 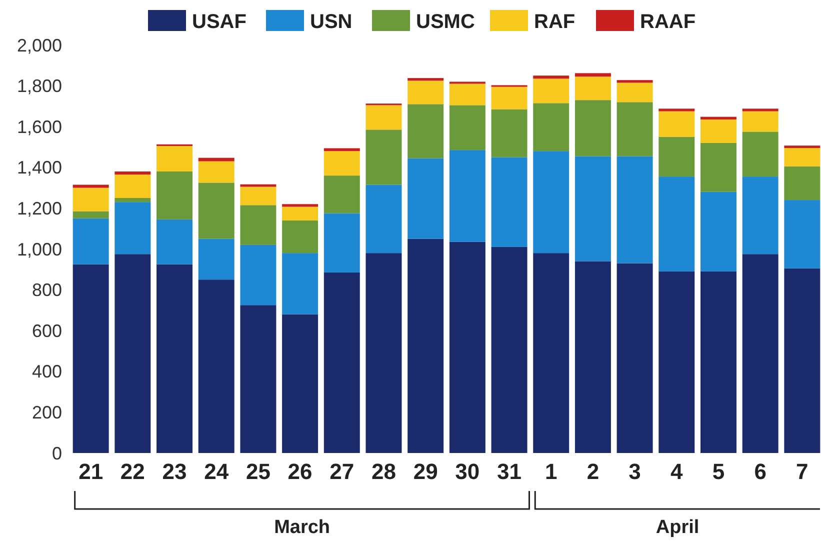 I want to click on x-tick-label: 3, so click(x=634, y=471).